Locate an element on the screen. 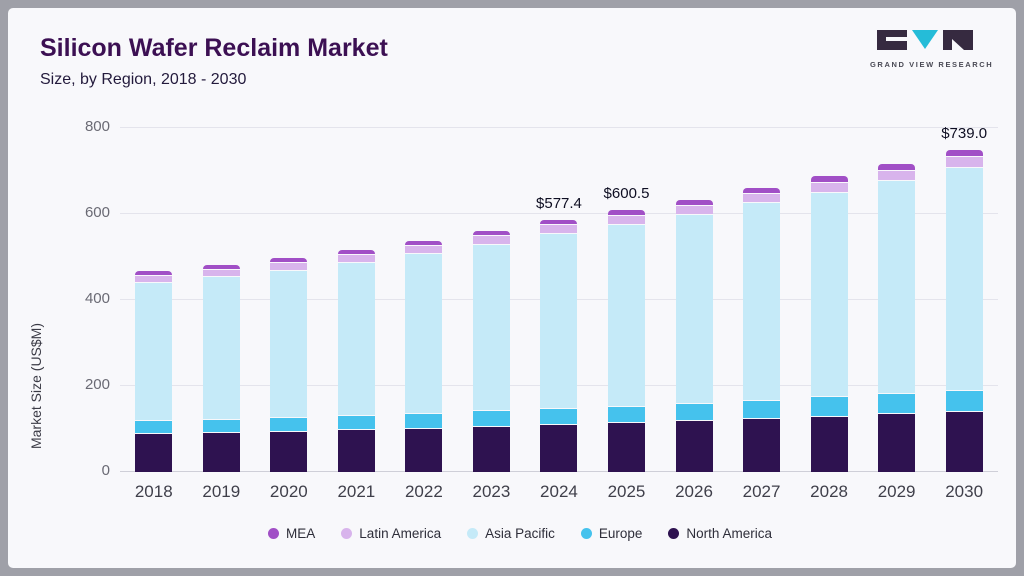 The height and width of the screenshot is (576, 1024). bar-segment-2025-north-america is located at coordinates (626, 447).